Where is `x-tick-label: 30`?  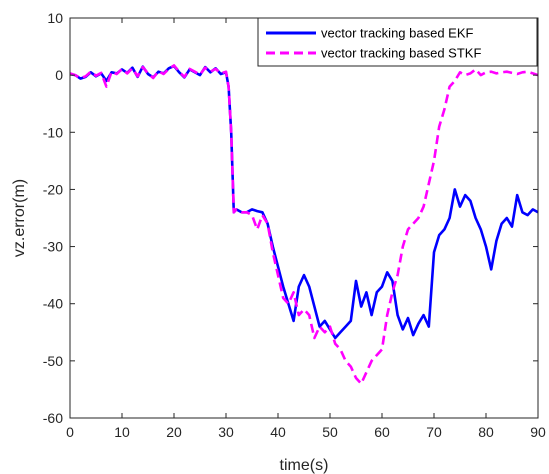
x-tick-label: 30 is located at coordinates (226, 432).